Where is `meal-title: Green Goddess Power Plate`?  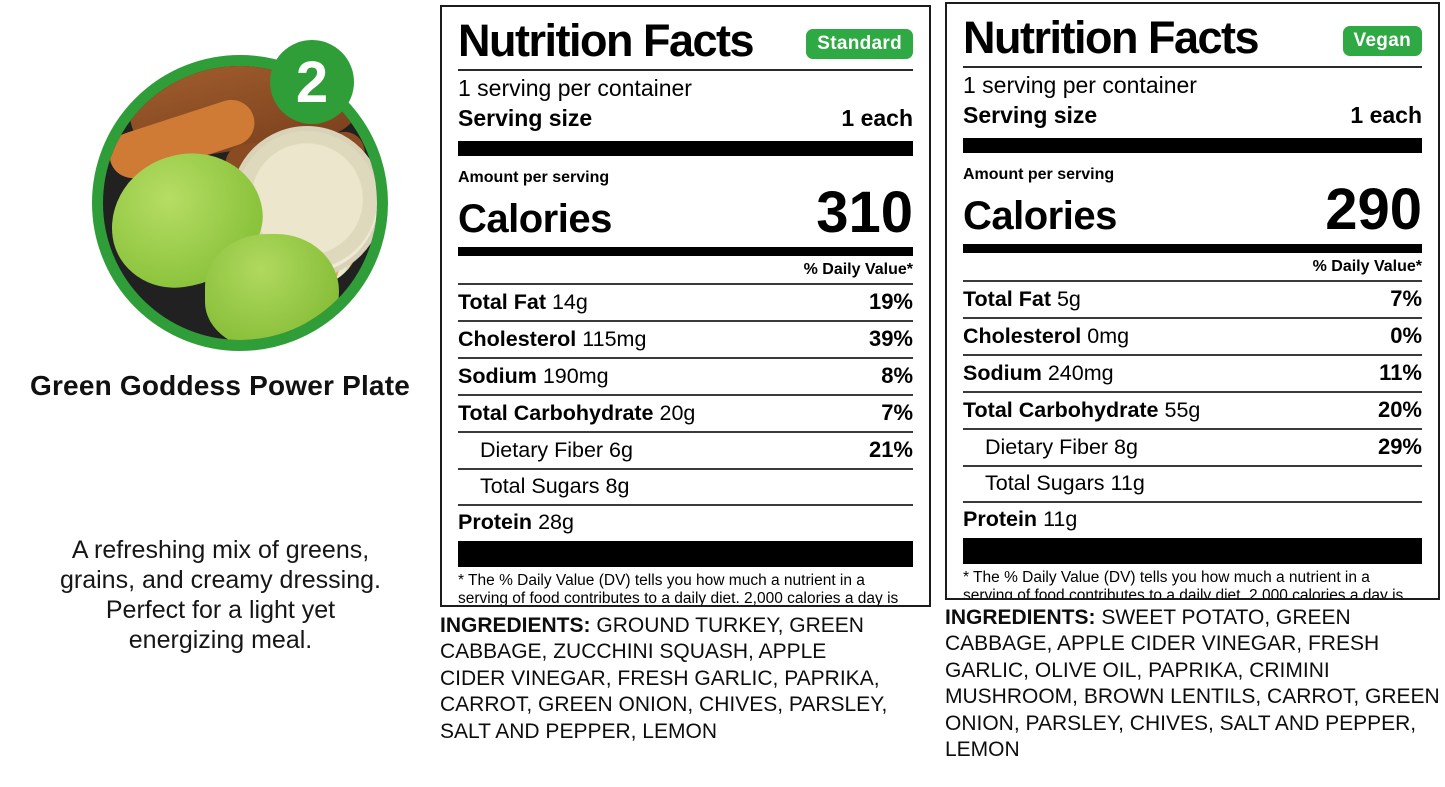 meal-title: Green Goddess Power Plate is located at coordinates (220, 385).